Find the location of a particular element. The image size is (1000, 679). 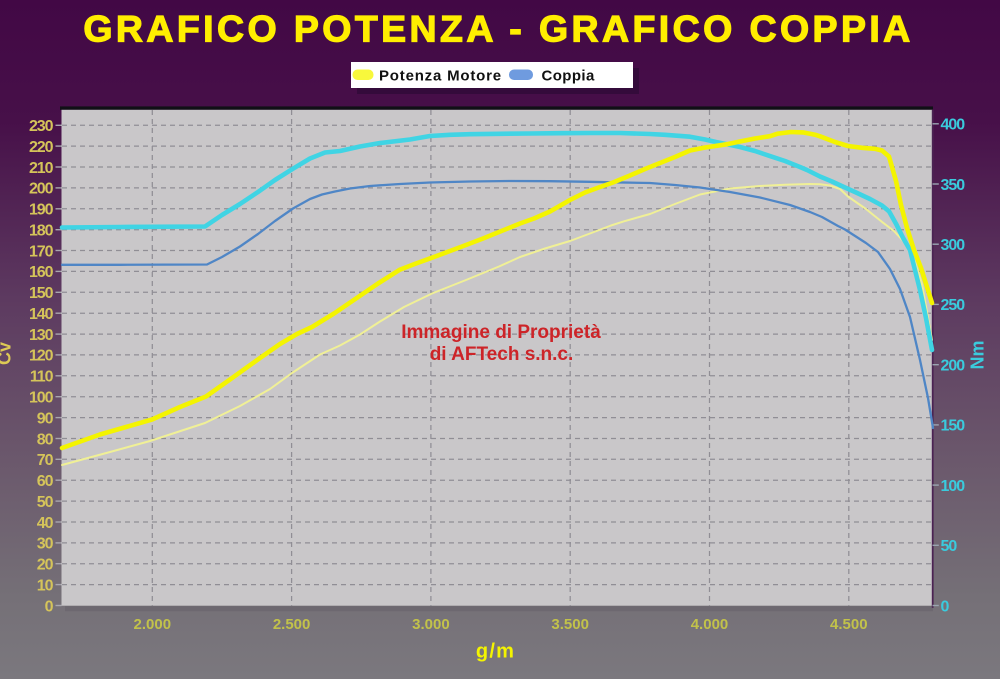

svg-text: 60 is located at coordinates (45, 481).